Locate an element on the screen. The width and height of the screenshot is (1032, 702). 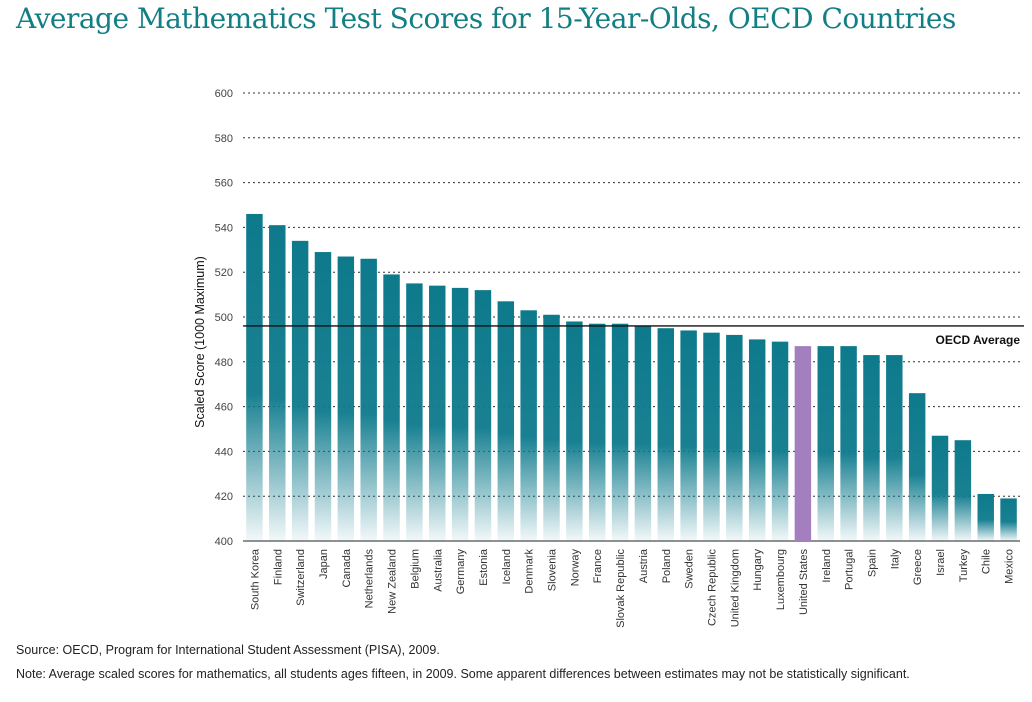
bar-south-korea is located at coordinates (254, 377).